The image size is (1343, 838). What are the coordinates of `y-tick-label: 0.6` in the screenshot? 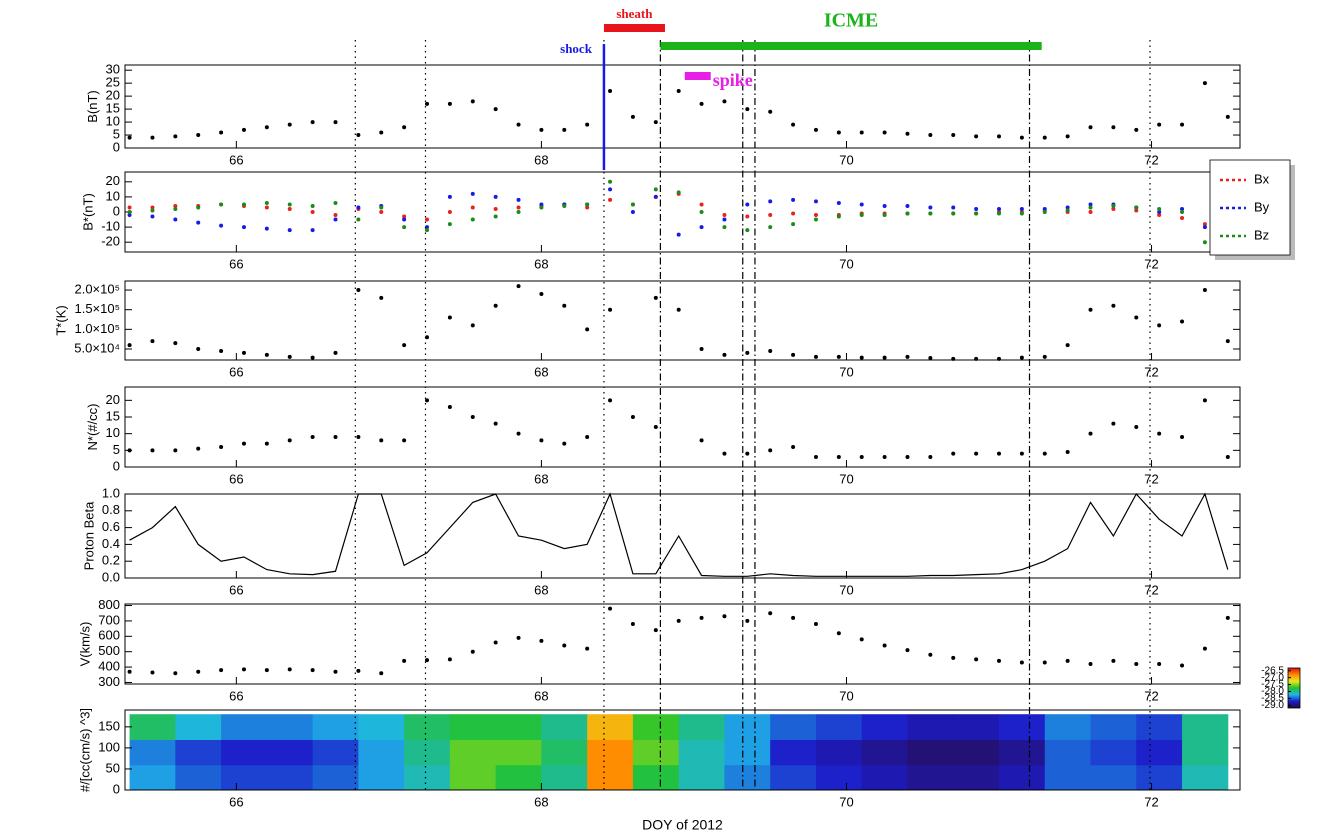 It's located at (111, 526).